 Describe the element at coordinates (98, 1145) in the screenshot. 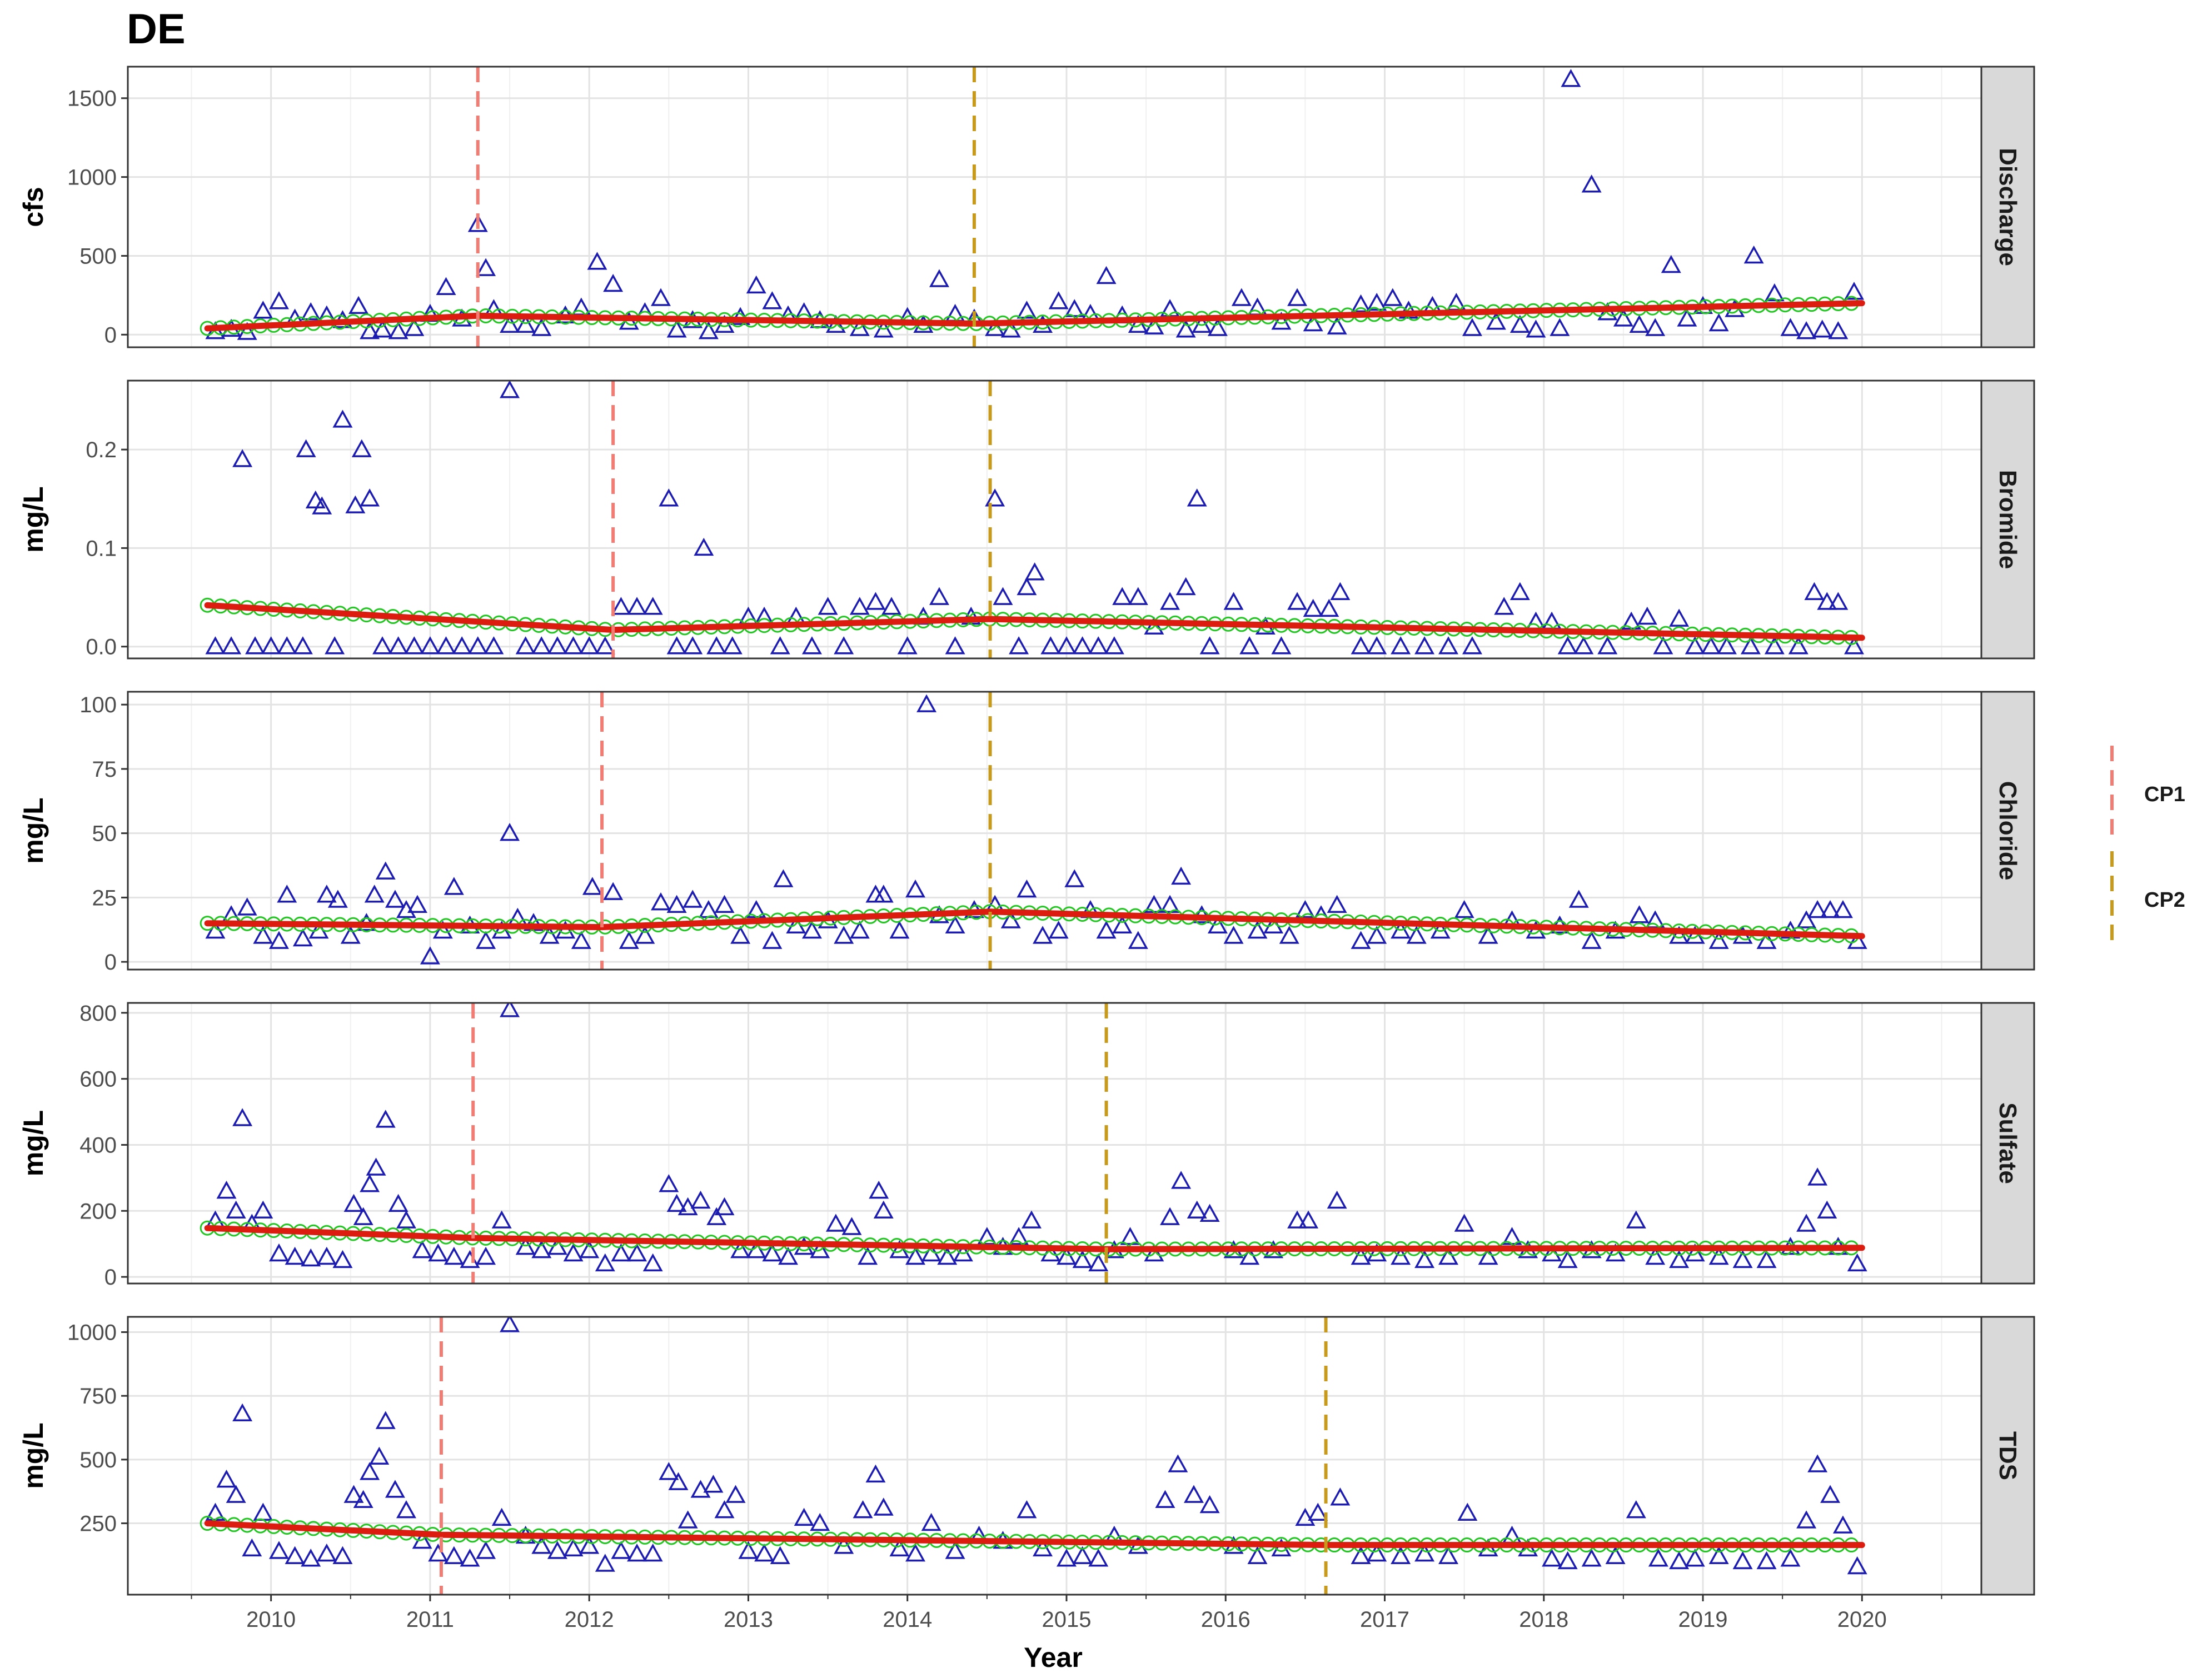

I see `y-tick-label: 400` at that location.